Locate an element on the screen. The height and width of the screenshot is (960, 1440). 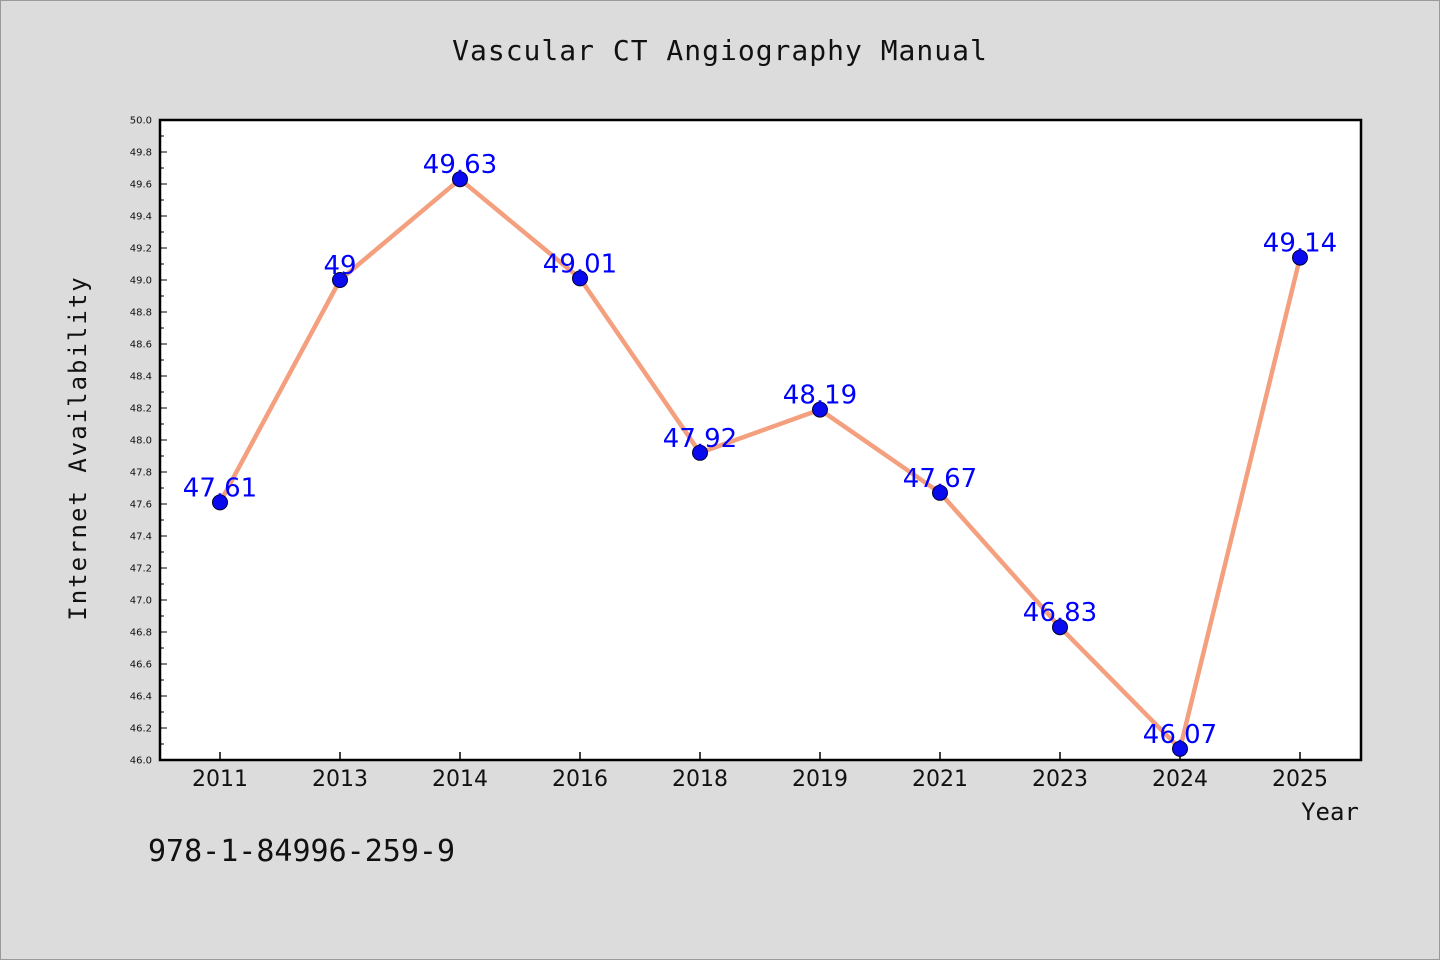
y-tick-label: 46.6 is located at coordinates (141, 665).